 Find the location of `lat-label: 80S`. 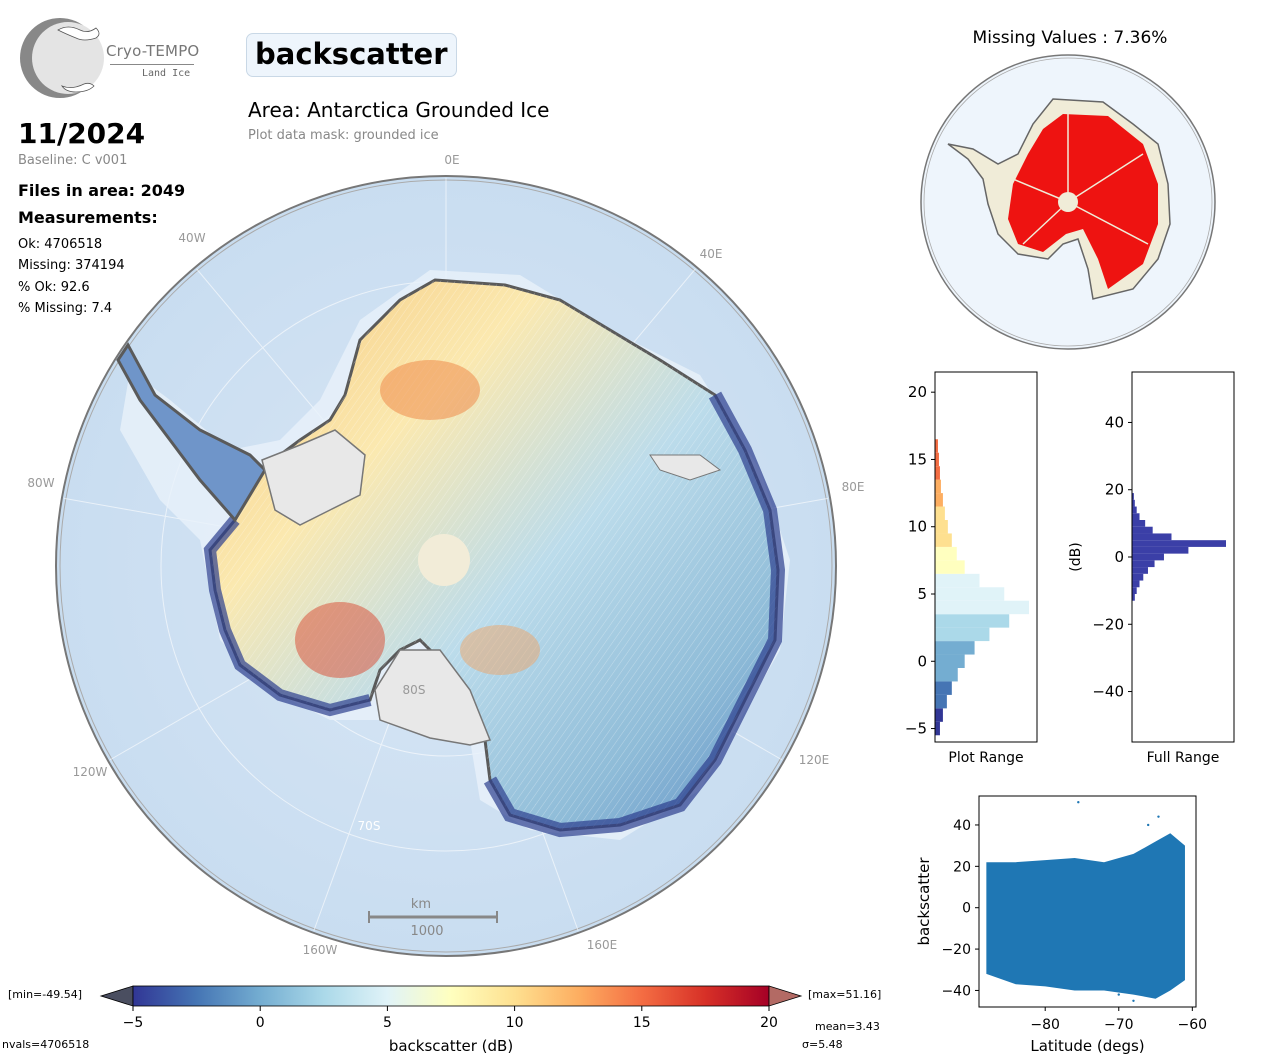

lat-label: 80S is located at coordinates (414, 690).